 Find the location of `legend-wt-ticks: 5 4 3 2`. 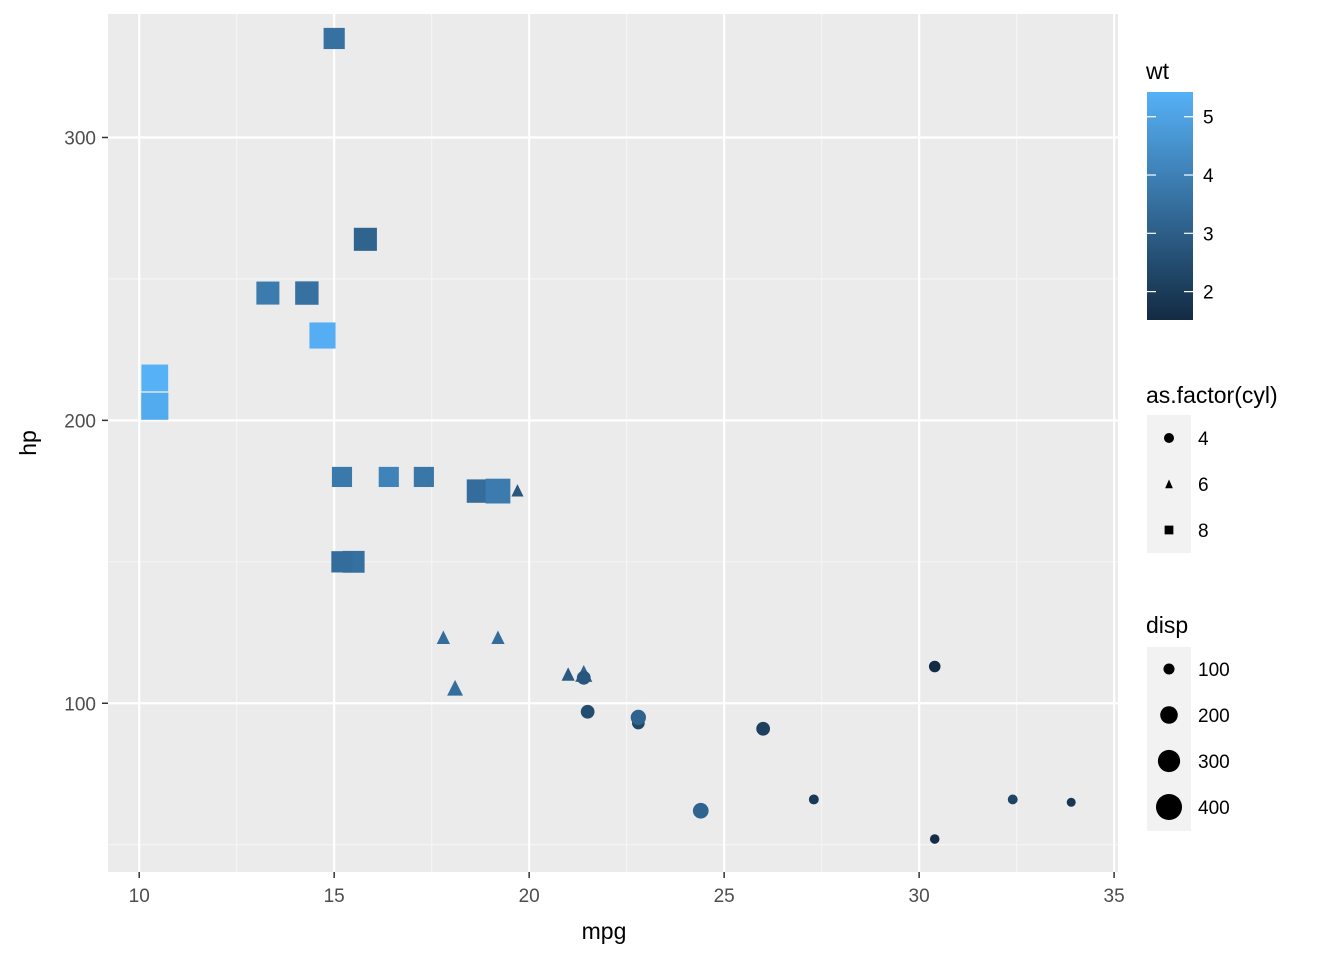

legend-wt-ticks: 5 4 3 2 is located at coordinates (1180, 206).